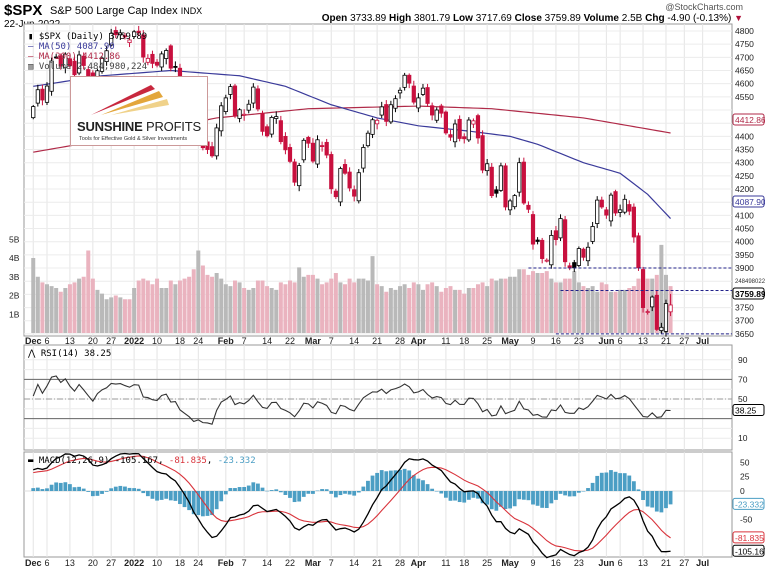  Describe the element at coordinates (579, 563) in the screenshot. I see `x-tick-label: 23` at that location.